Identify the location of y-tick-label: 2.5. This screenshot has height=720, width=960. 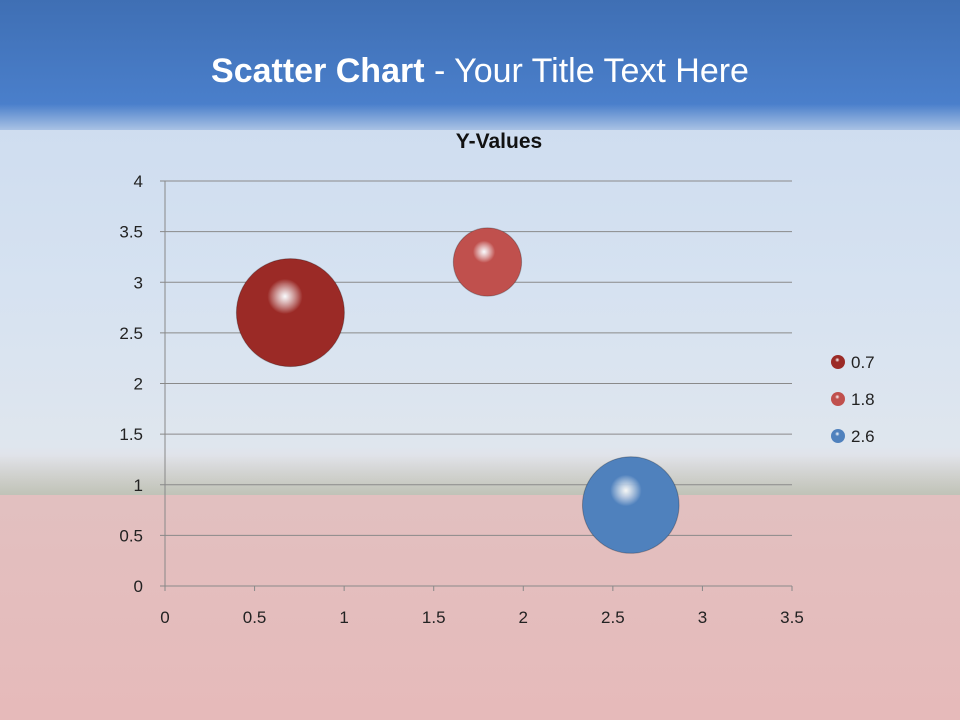
(131, 333).